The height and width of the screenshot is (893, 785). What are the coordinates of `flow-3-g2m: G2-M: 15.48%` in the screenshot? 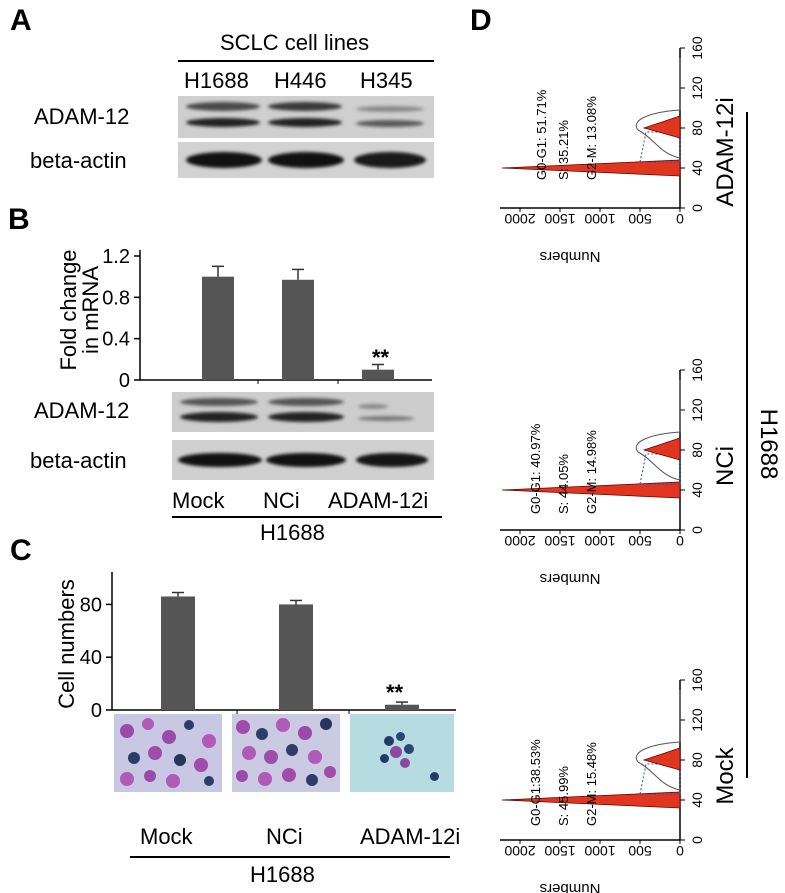 It's located at (591, 784).